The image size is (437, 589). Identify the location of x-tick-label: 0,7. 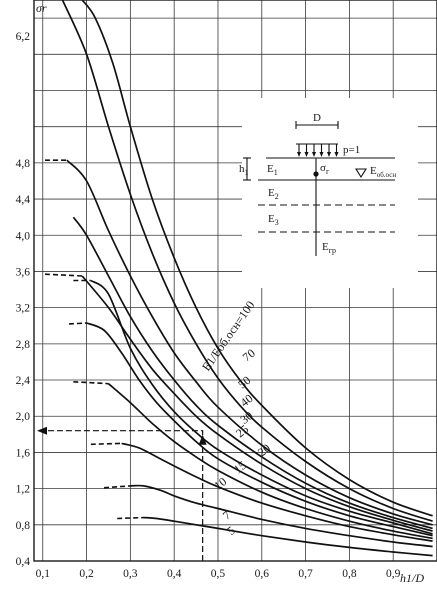
(305, 574).